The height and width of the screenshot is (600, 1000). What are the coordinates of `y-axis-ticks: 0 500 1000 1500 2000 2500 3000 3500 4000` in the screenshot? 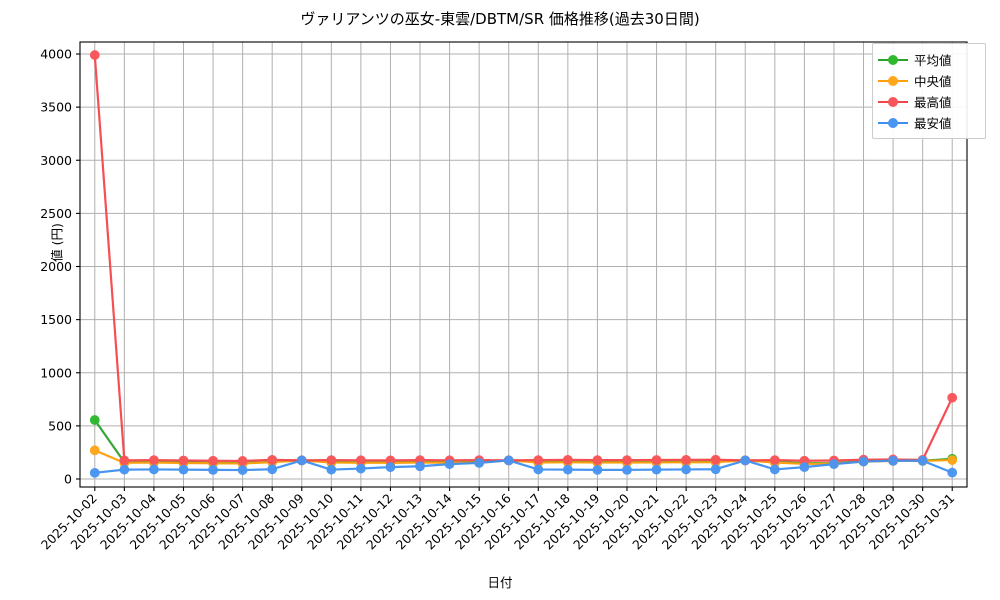 It's located at (60, 267).